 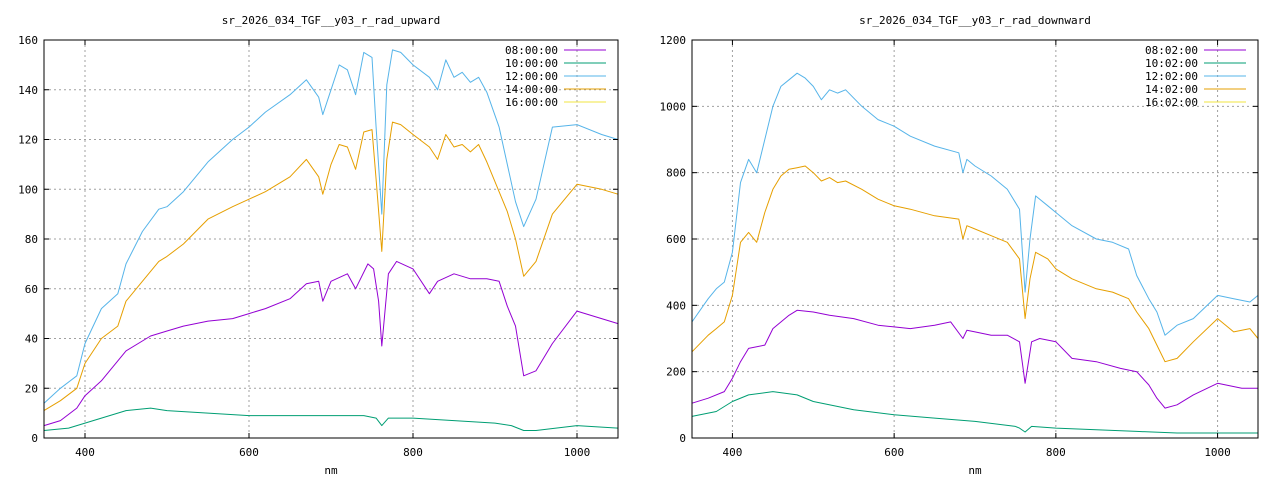 I want to click on chart-1-legend-label: 14:00:00, so click(x=531, y=89).